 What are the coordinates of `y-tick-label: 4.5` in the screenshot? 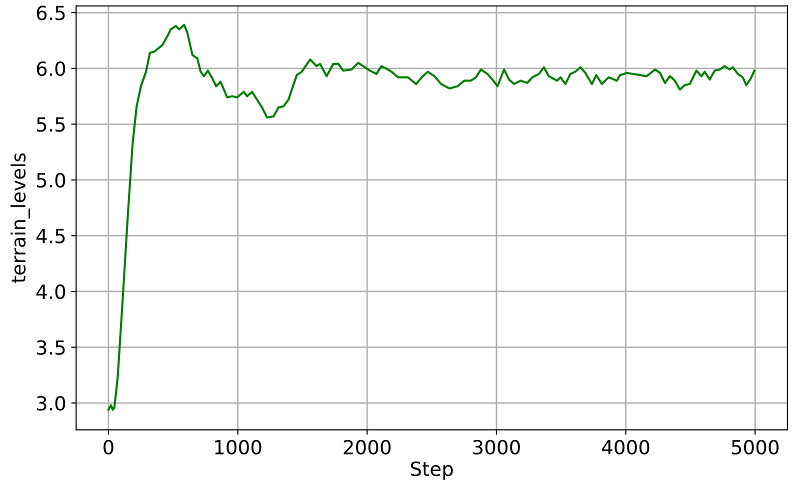 It's located at (50, 236).